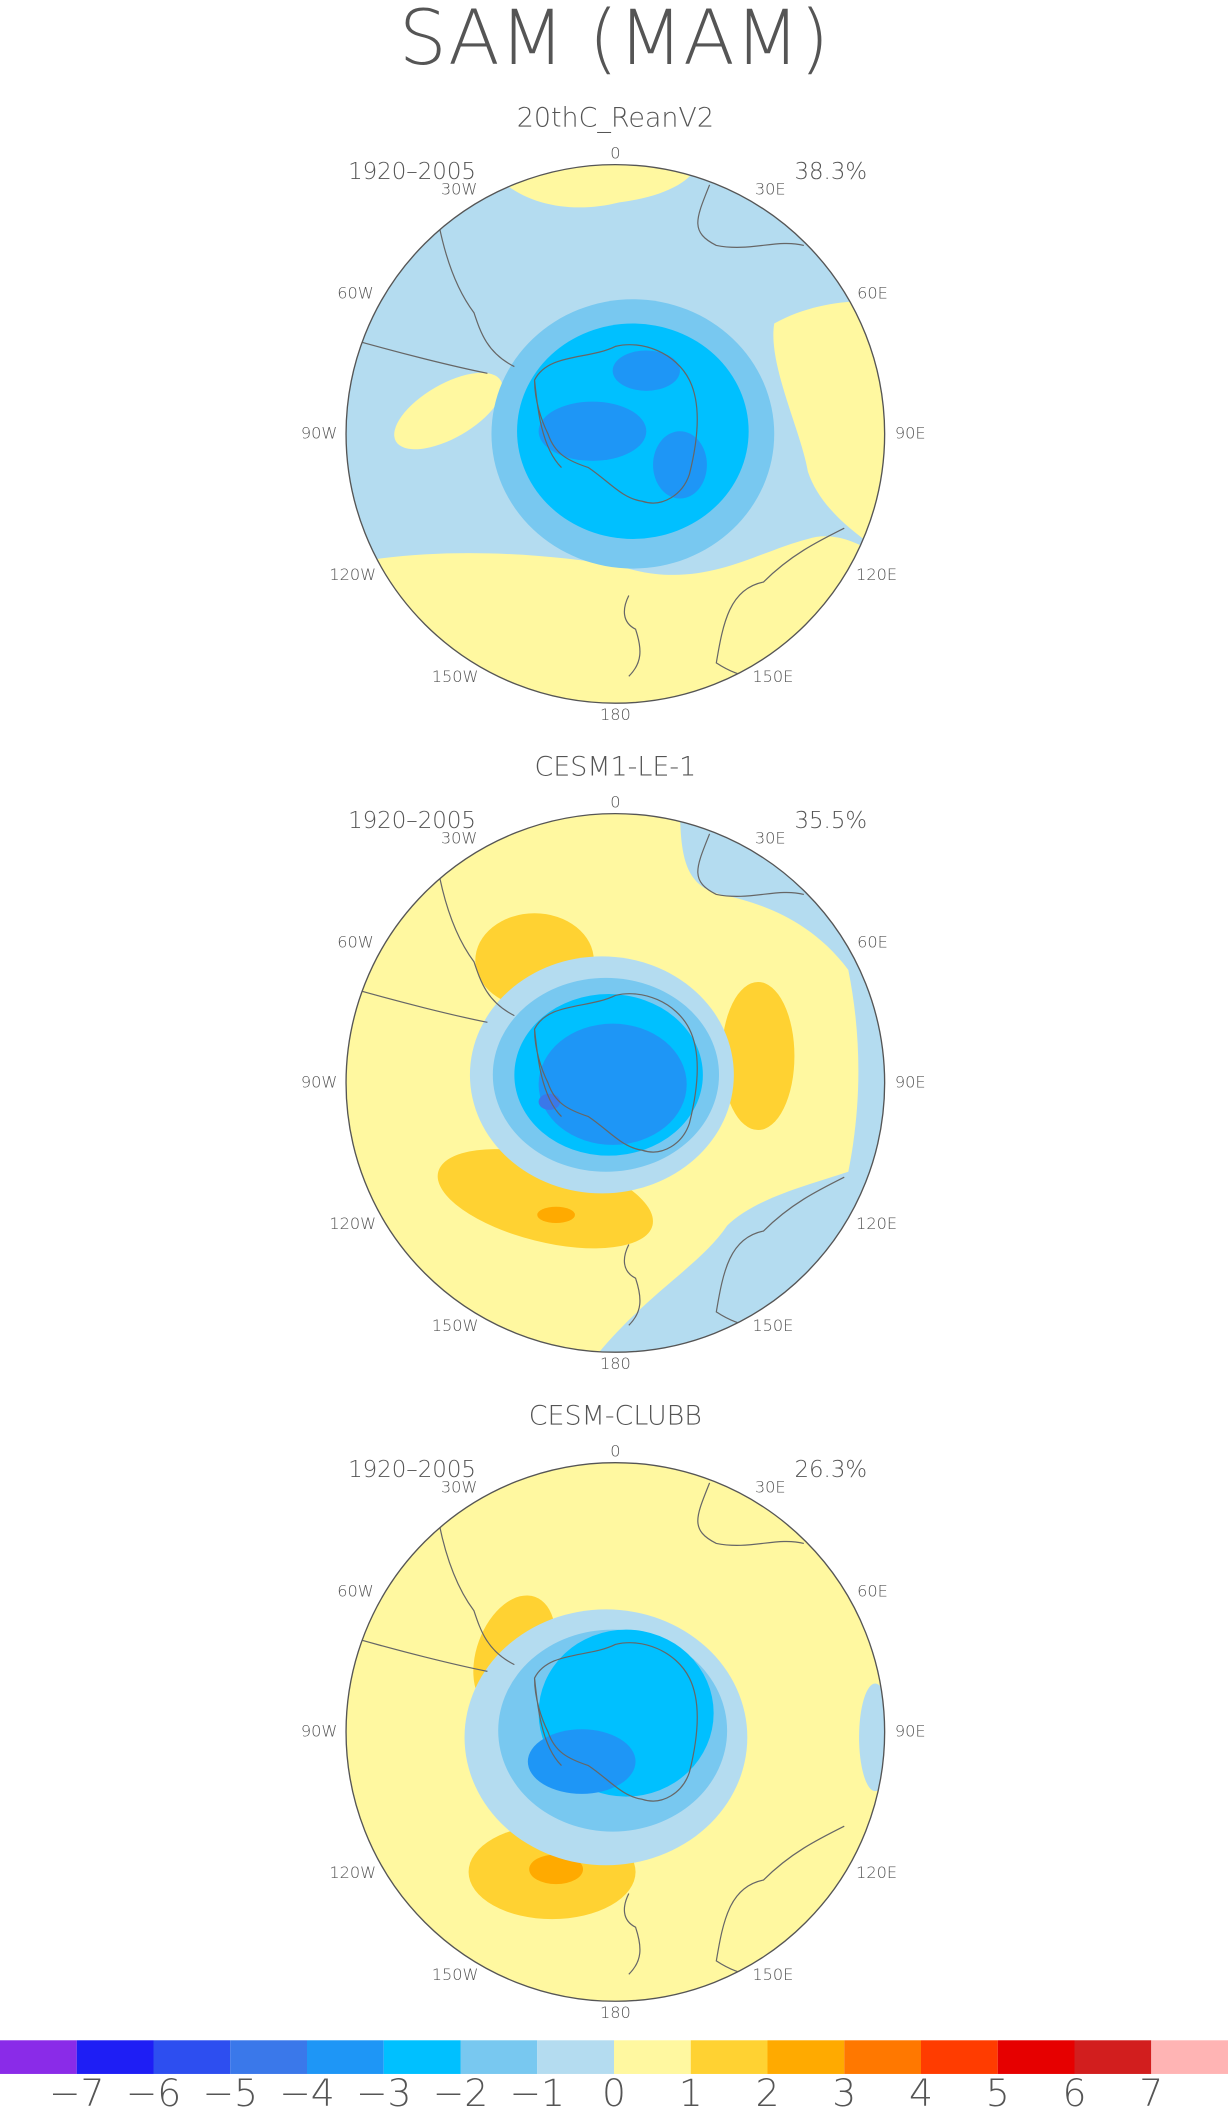  Describe the element at coordinates (1151, 2091) in the screenshot. I see `colorbar-label: 7` at that location.